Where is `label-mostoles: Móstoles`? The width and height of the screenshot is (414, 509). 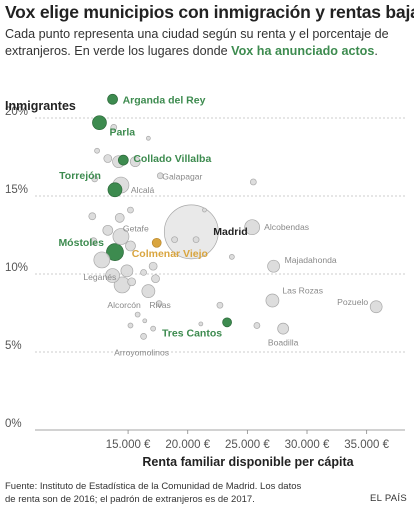 label-mostoles: Móstoles is located at coordinates (81, 243).